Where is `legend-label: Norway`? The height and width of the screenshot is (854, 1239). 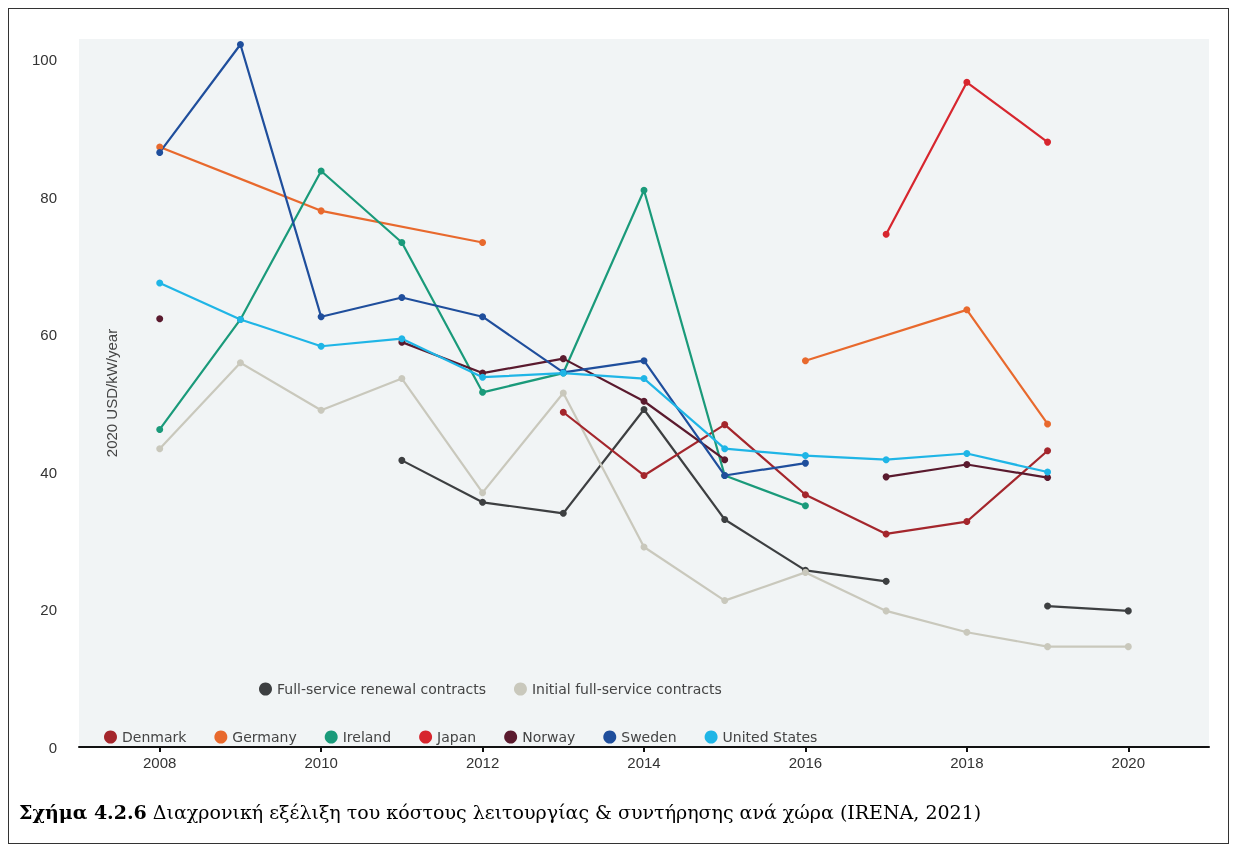 legend-label: Norway is located at coordinates (549, 737).